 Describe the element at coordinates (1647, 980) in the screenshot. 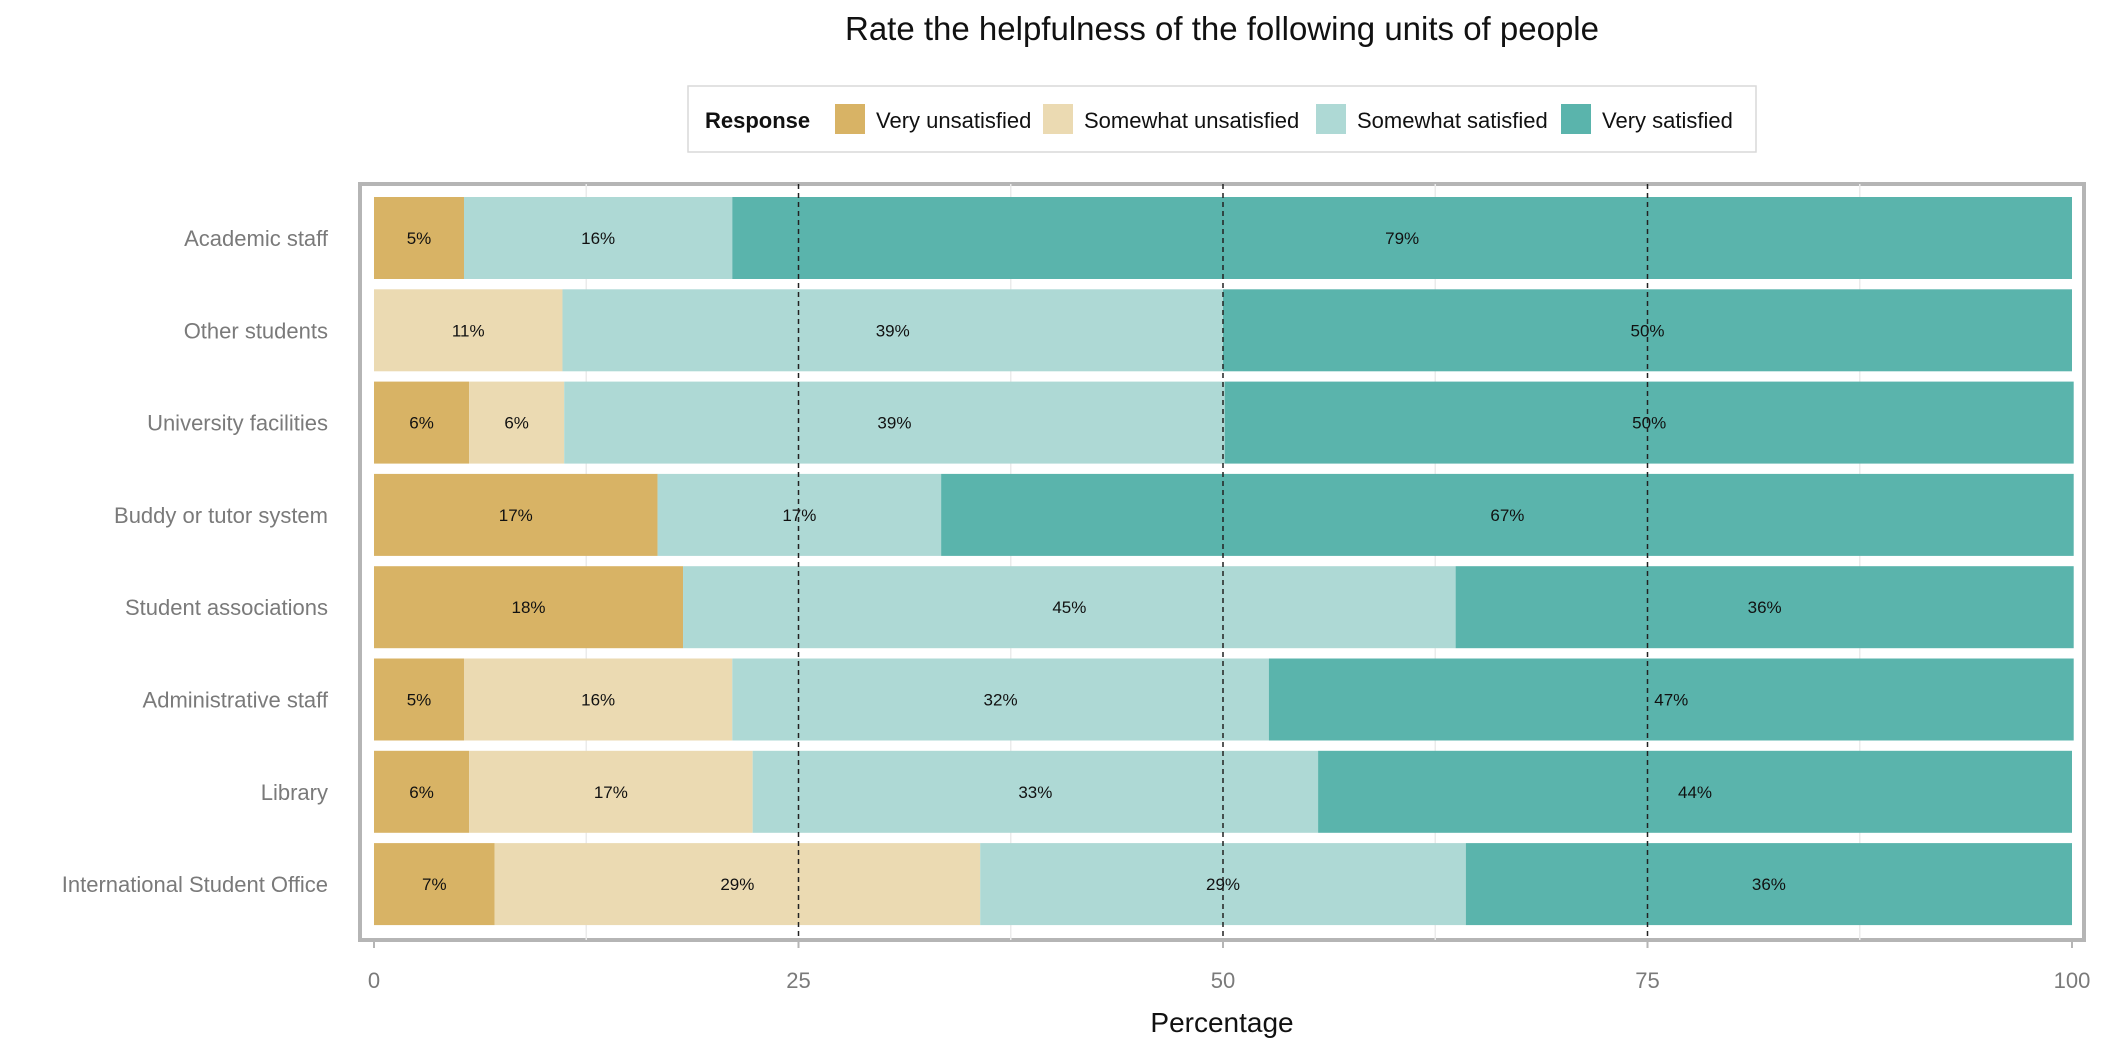

I see `x-tick-label: 75` at that location.